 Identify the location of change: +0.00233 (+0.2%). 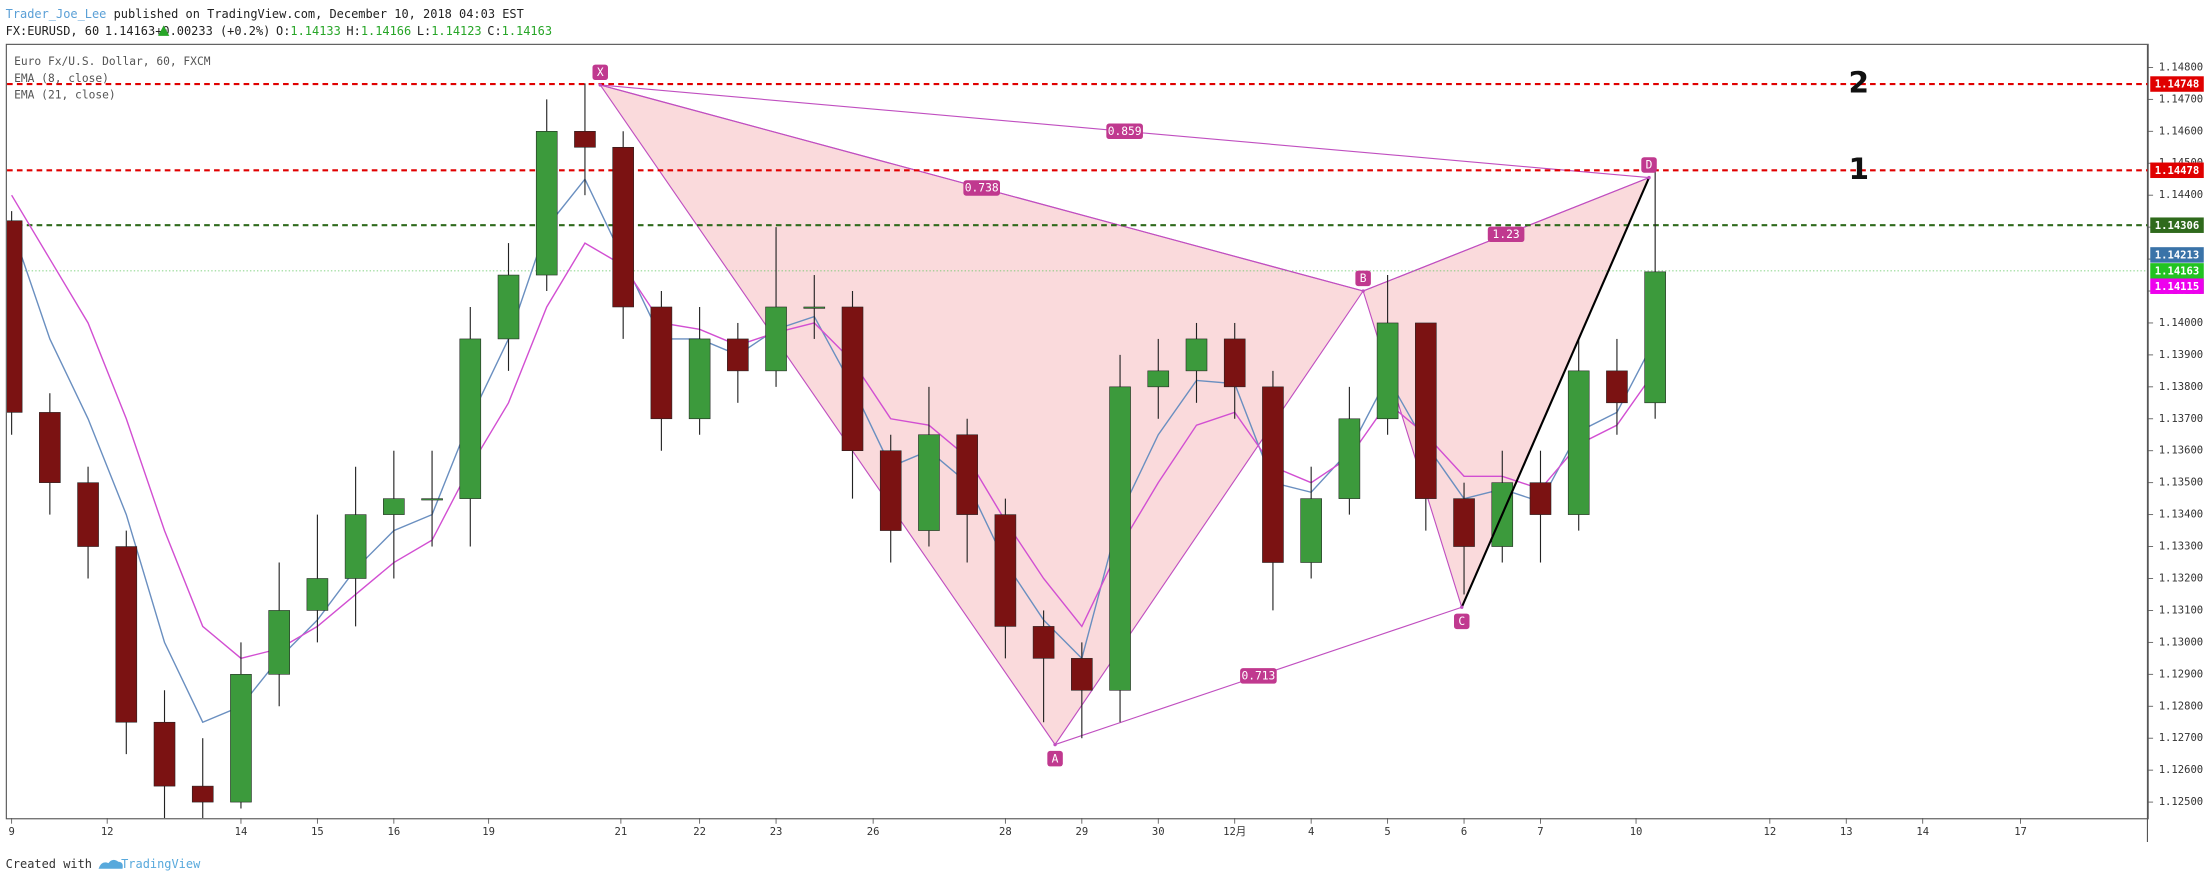
(212, 30).